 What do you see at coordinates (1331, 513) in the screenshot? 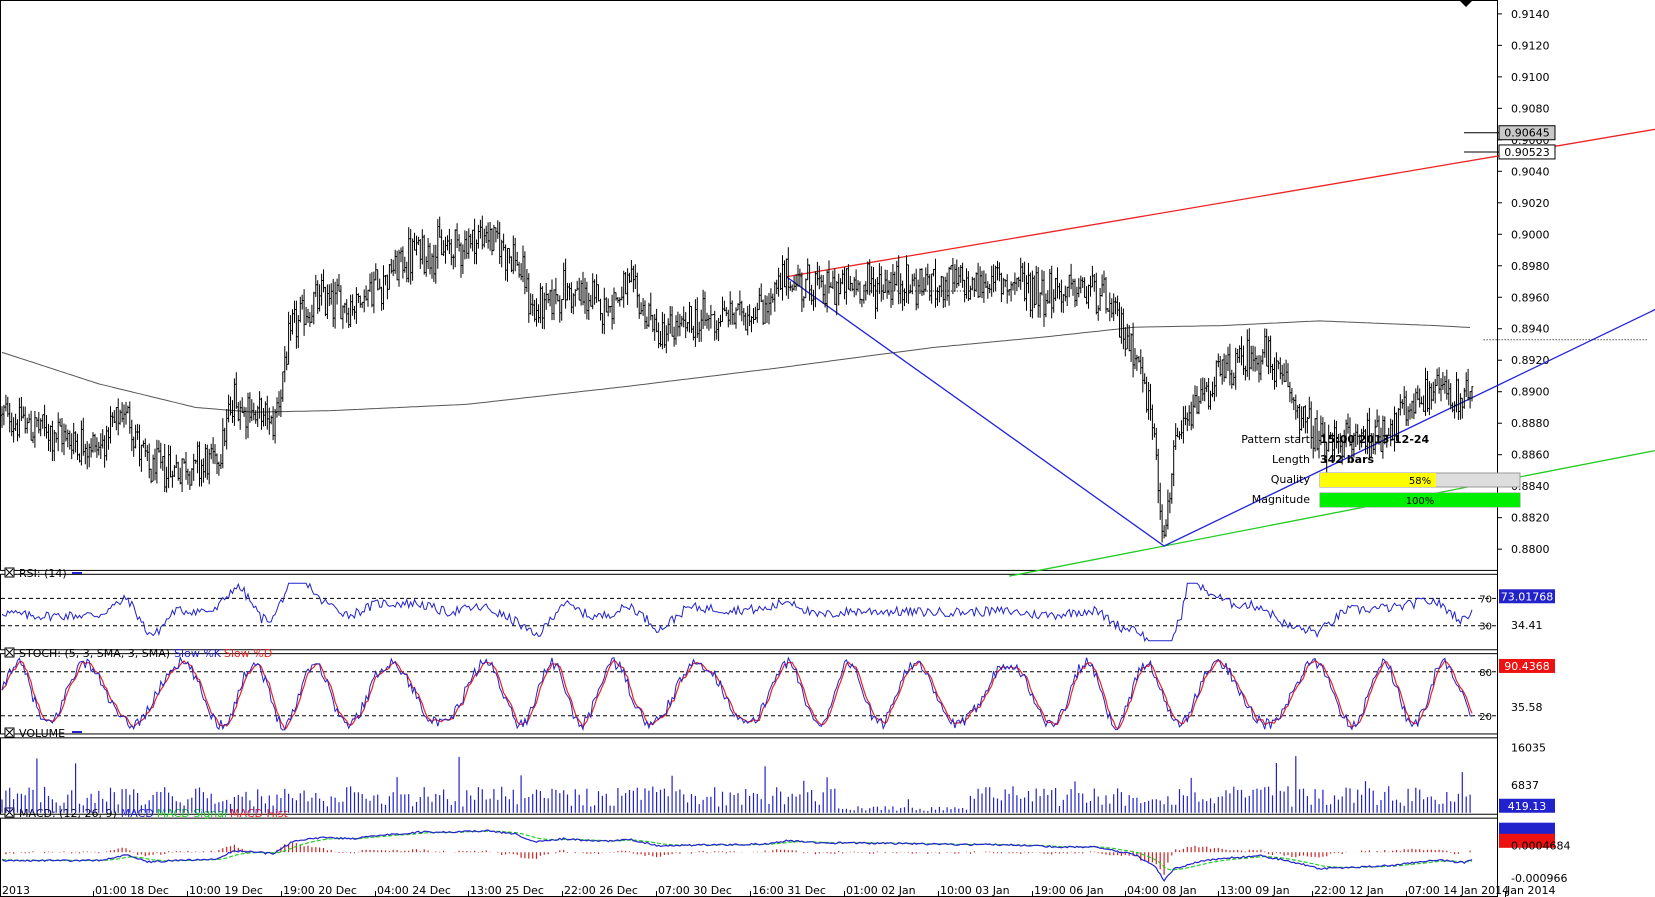
I see `support-line` at bounding box center [1331, 513].